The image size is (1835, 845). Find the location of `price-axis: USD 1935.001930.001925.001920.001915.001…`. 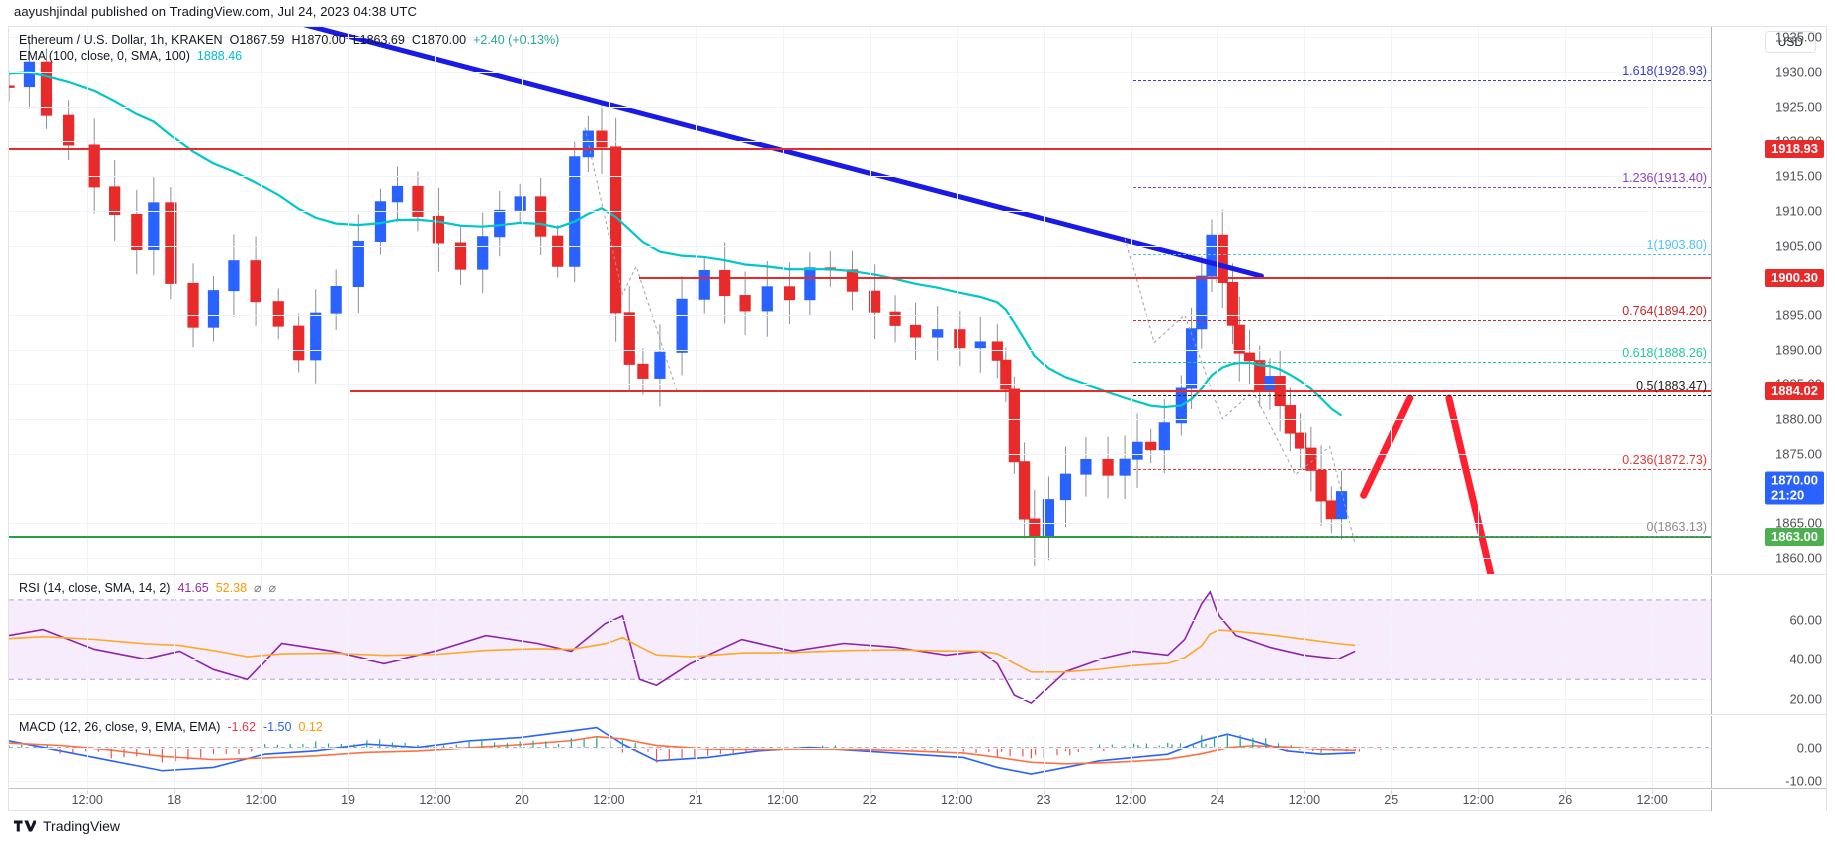

price-axis: USD 1935.001930.001925.001920.001915.001… is located at coordinates (1768, 337).